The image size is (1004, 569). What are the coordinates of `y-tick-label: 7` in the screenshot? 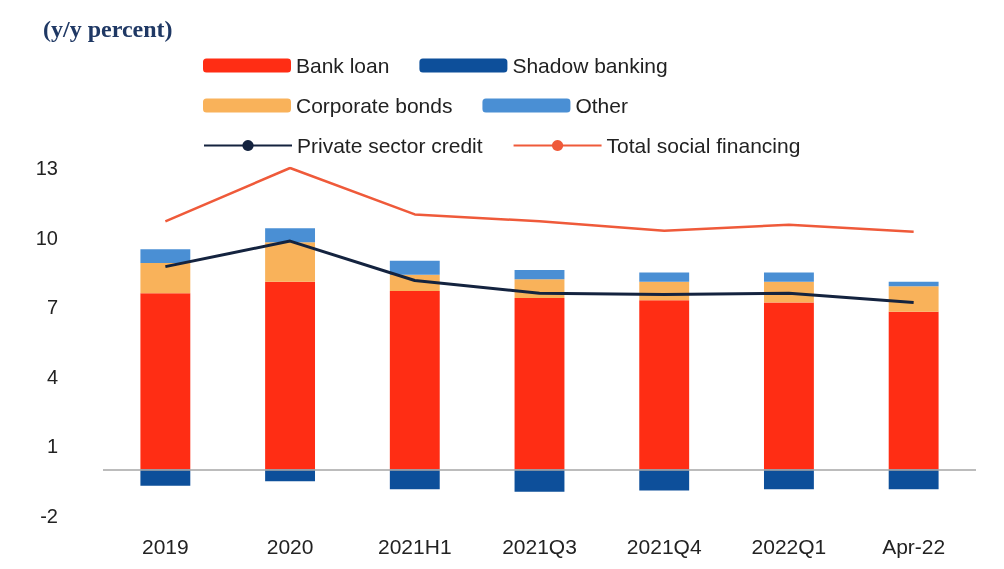 It's located at (52, 307).